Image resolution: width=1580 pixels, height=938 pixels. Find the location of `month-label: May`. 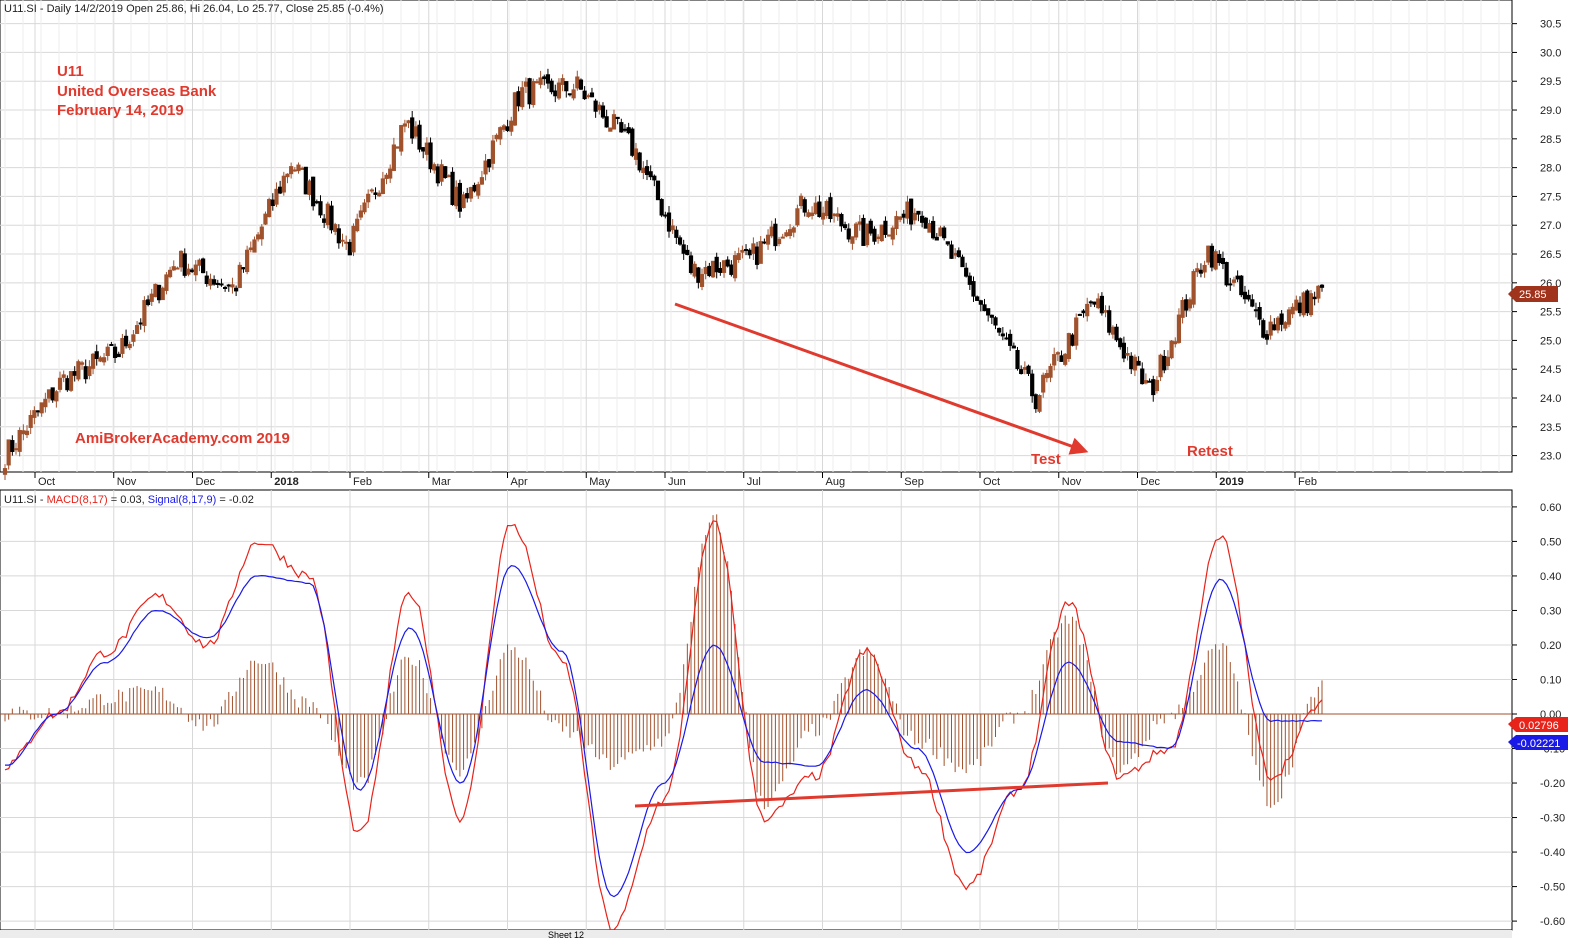

month-label: May is located at coordinates (599, 482).